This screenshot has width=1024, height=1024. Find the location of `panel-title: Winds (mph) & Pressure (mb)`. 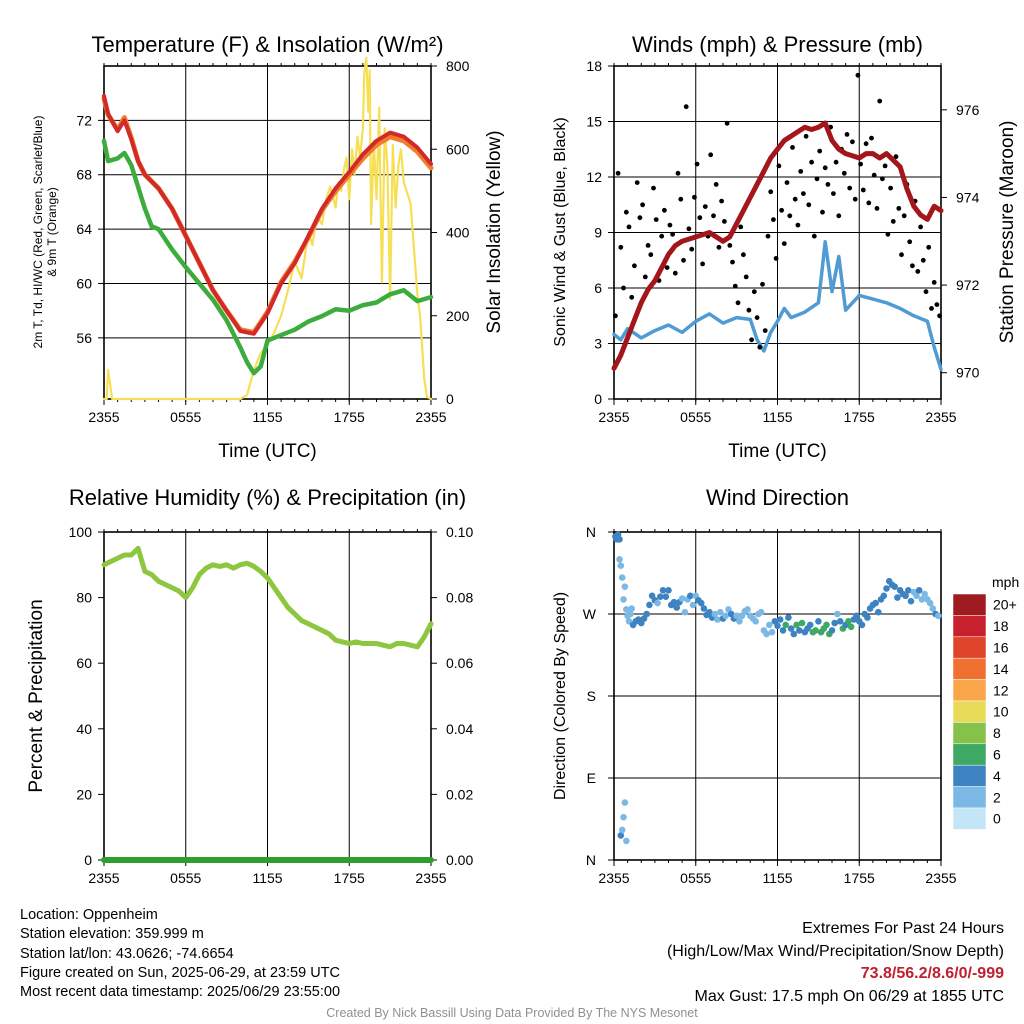

panel-title: Winds (mph) & Pressure (mb) is located at coordinates (777, 44).